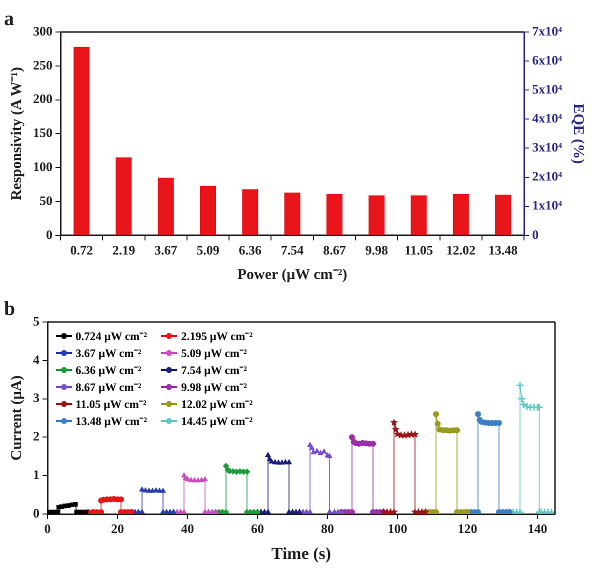  What do you see at coordinates (109, 387) in the screenshot?
I see `legend-label: 8.67 μW cm⁻²` at bounding box center [109, 387].